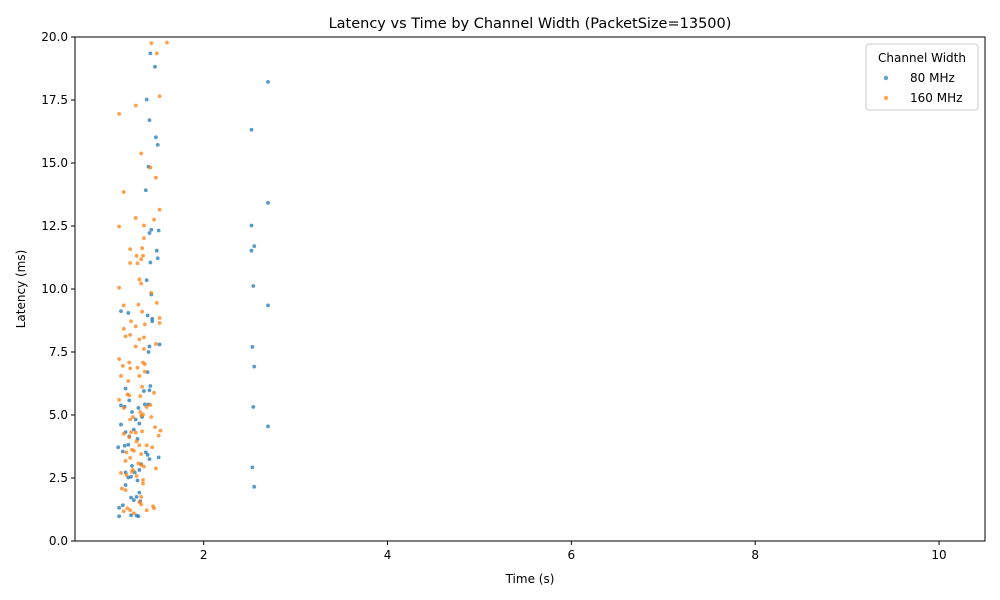 Image resolution: width=1000 pixels, height=600 pixels. What do you see at coordinates (886, 78) in the screenshot?
I see `legend-marker-80mhz` at bounding box center [886, 78].